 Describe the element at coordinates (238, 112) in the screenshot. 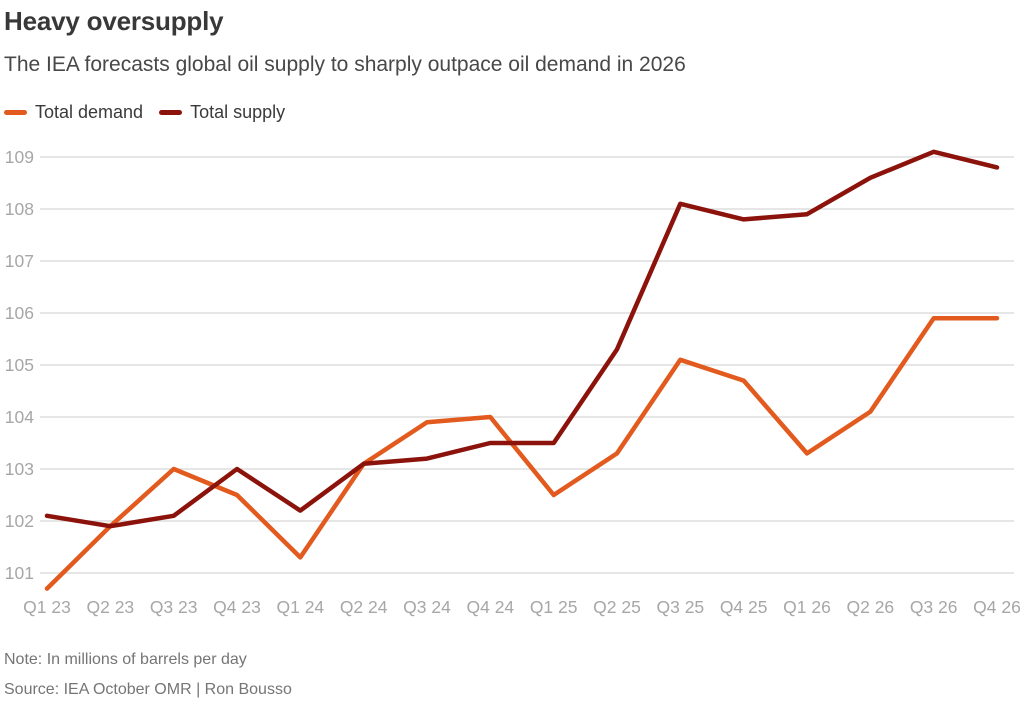

I see `legend-label-total-supply: Total supply` at that location.